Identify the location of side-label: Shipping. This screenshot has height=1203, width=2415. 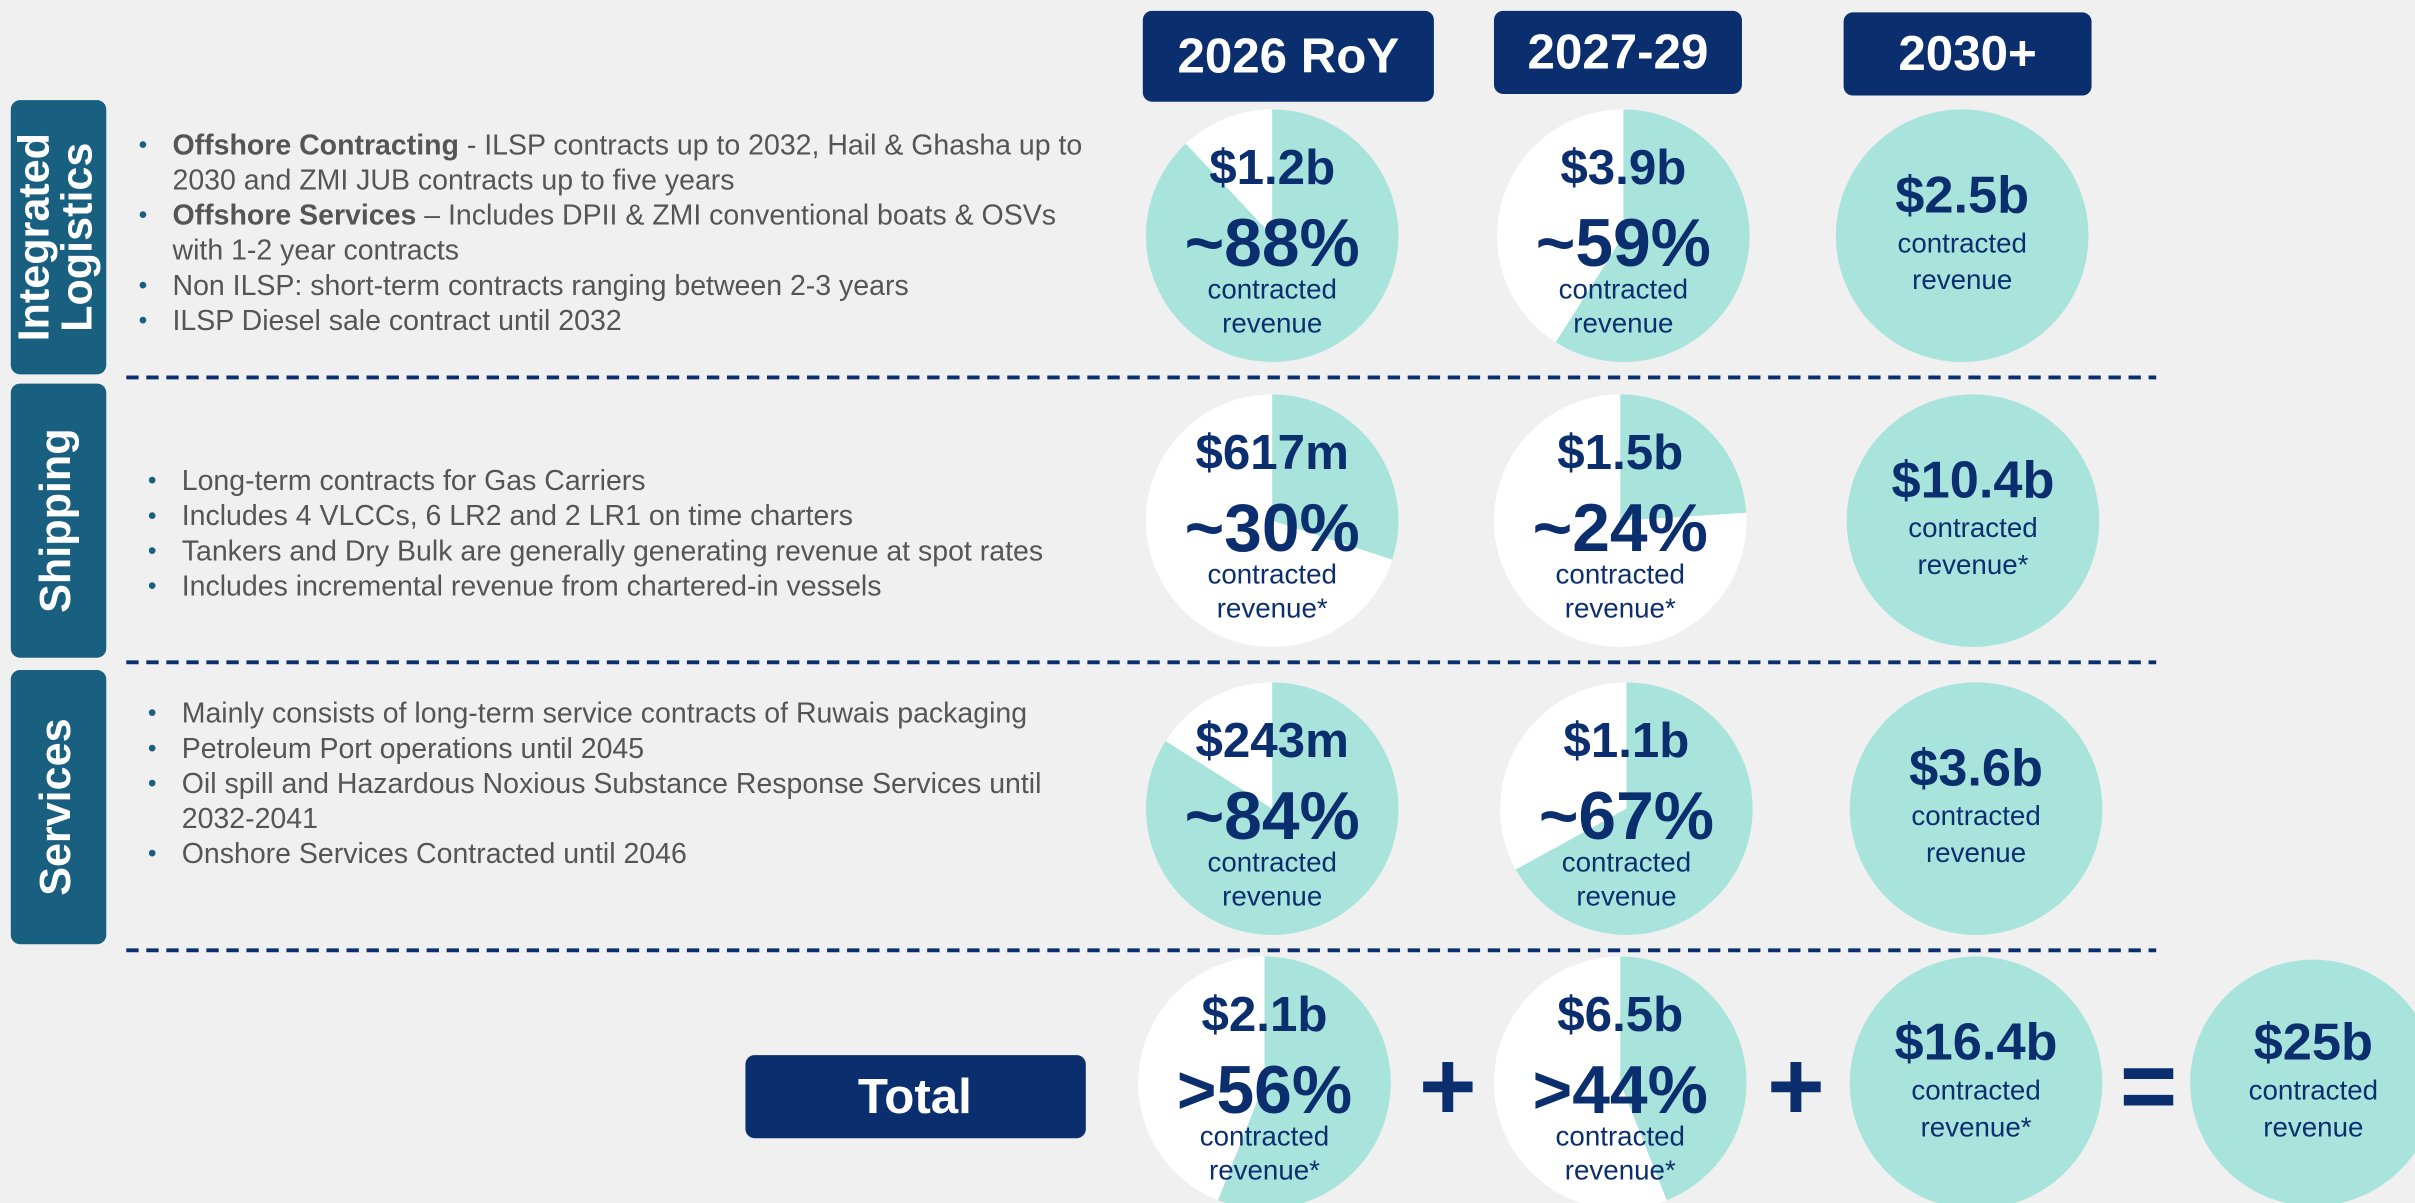
(56, 520).